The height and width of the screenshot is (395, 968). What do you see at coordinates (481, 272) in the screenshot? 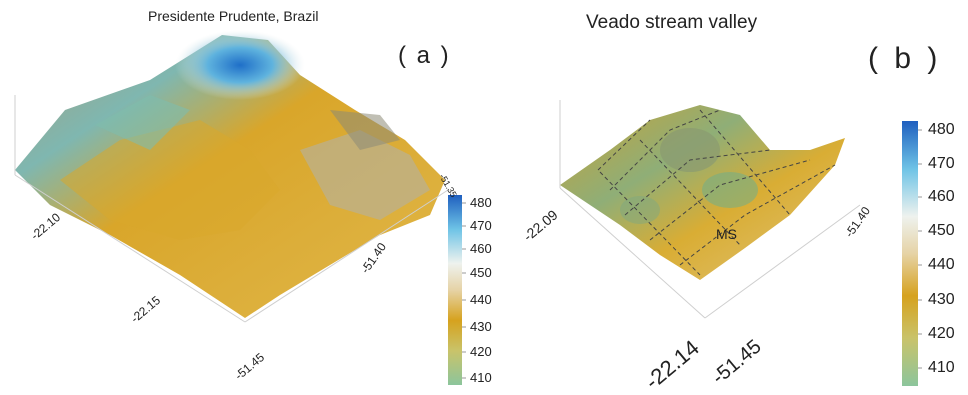
I see `colorbar-a-tick: 450` at bounding box center [481, 272].